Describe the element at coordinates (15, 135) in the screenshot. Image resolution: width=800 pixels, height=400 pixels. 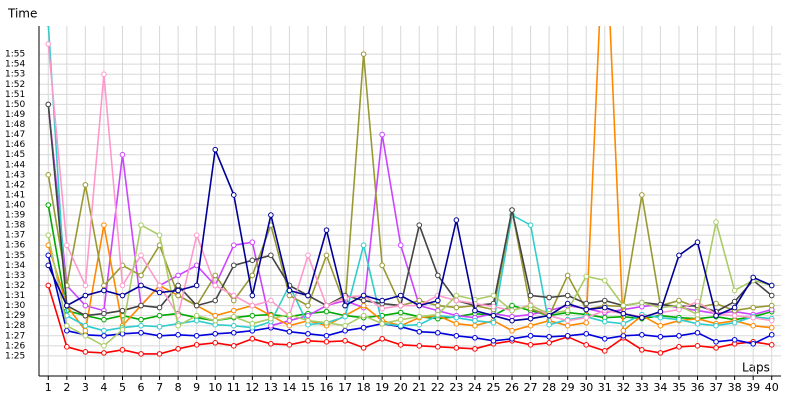
I see `y-tick-label: 1:47` at that location.